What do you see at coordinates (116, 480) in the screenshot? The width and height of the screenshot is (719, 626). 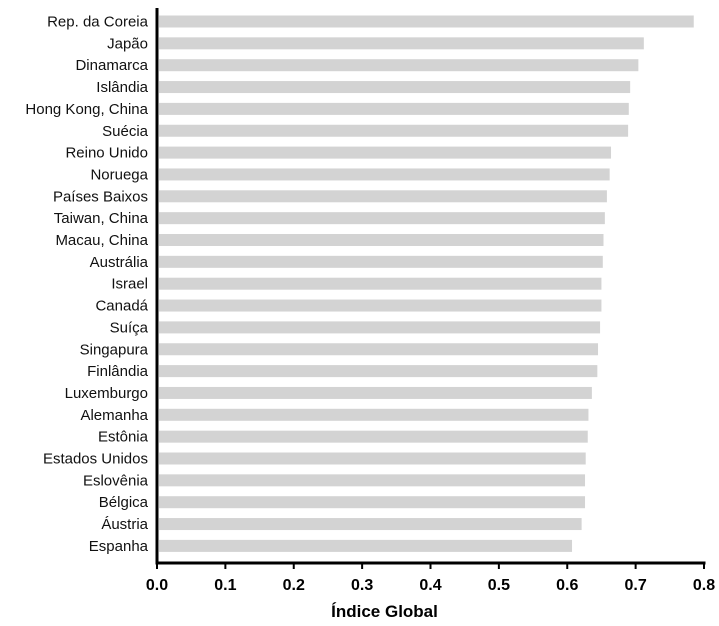 I see `category-label: Eslovênia` at bounding box center [116, 480].